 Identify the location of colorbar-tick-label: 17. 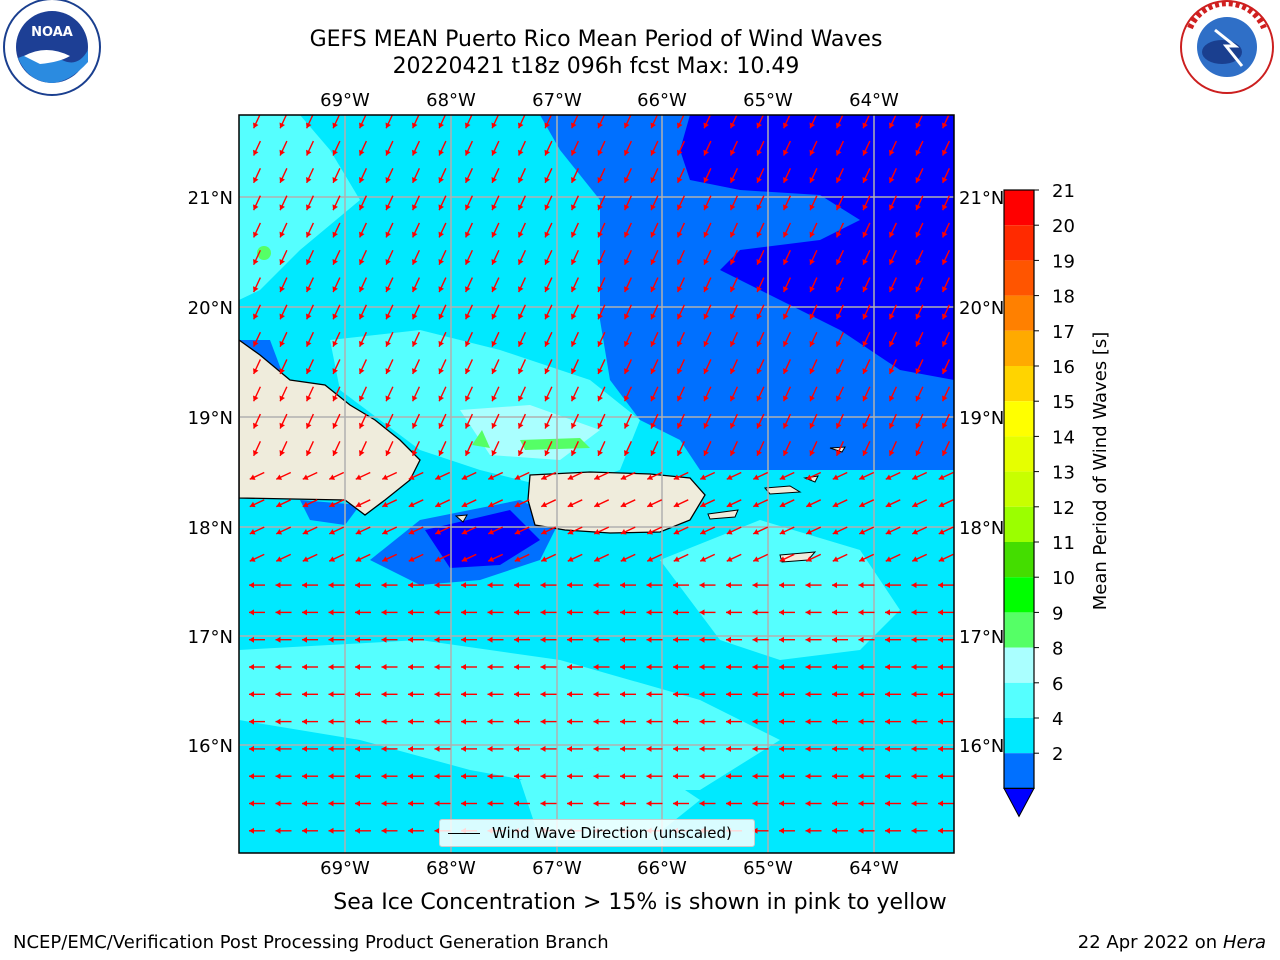
(1063, 332).